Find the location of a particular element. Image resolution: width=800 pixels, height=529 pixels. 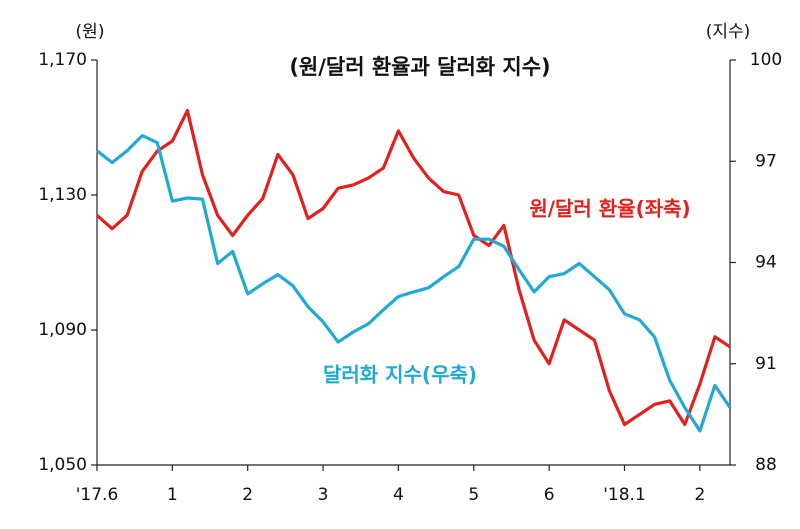

y2-tick-label: 88 is located at coordinates (766, 465).